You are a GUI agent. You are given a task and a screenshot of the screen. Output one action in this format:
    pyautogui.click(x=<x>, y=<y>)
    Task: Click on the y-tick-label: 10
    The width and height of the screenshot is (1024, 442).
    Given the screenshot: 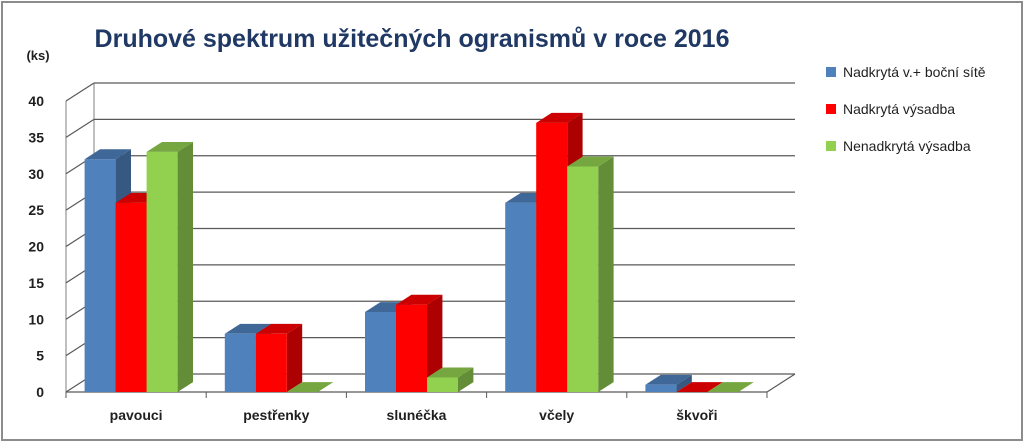 What is the action you would take?
    pyautogui.click(x=36, y=319)
    